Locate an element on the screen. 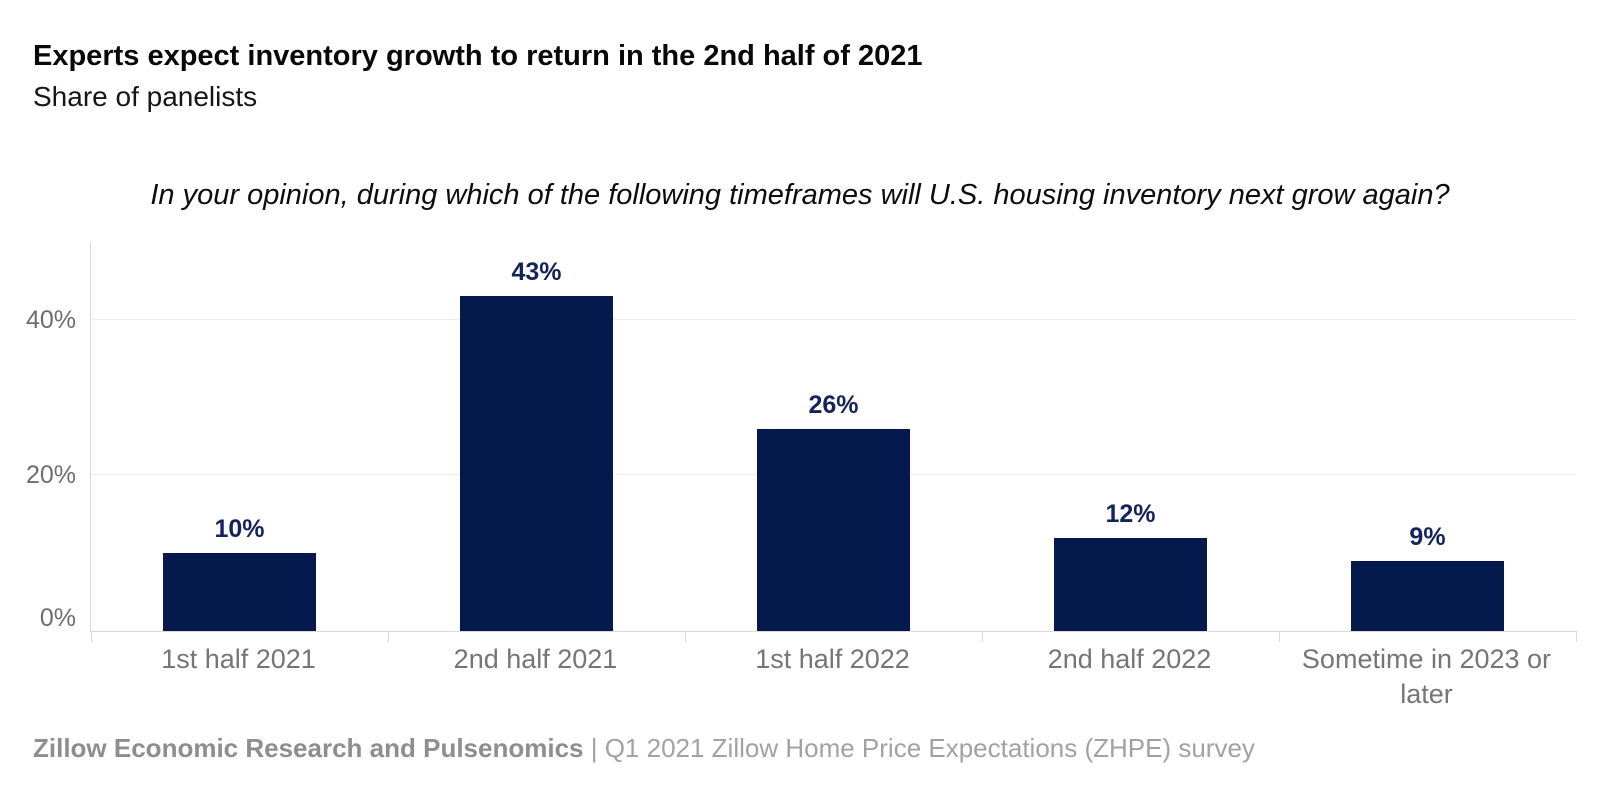  bar-value-label: 12% is located at coordinates (1130, 513).